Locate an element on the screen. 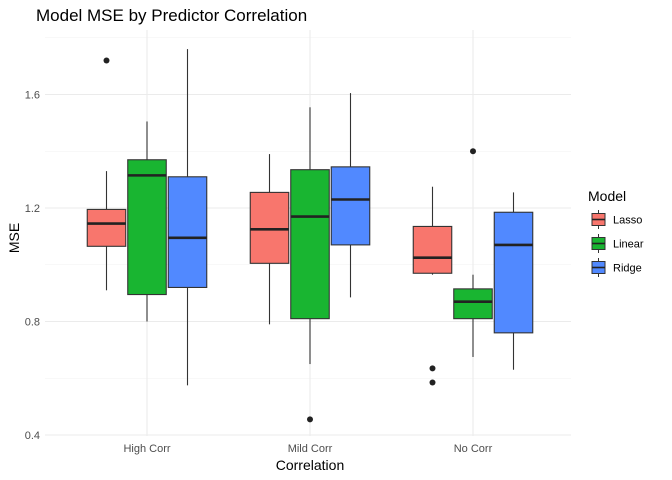  legend: Model Lasso Linear Ridge is located at coordinates (616, 232).